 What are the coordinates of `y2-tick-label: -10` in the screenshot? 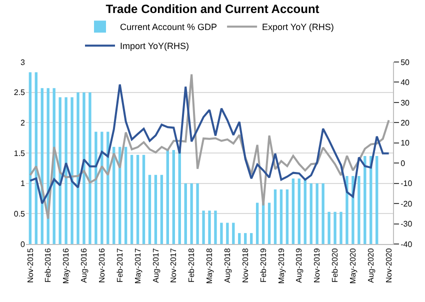 It's located at (406, 183).